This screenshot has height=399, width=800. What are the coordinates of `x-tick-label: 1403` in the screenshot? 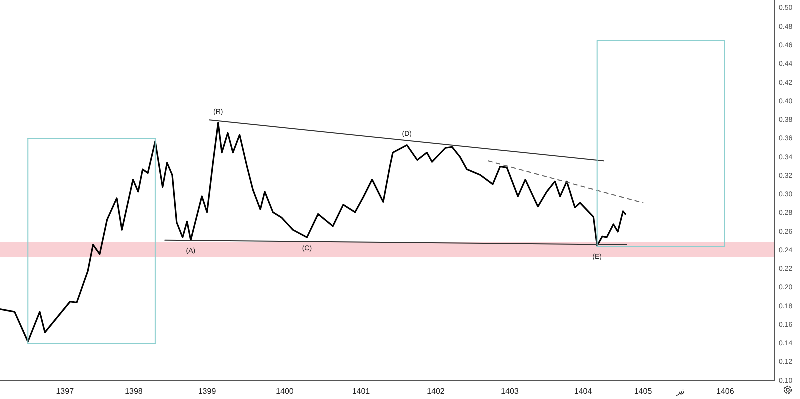 It's located at (510, 391).